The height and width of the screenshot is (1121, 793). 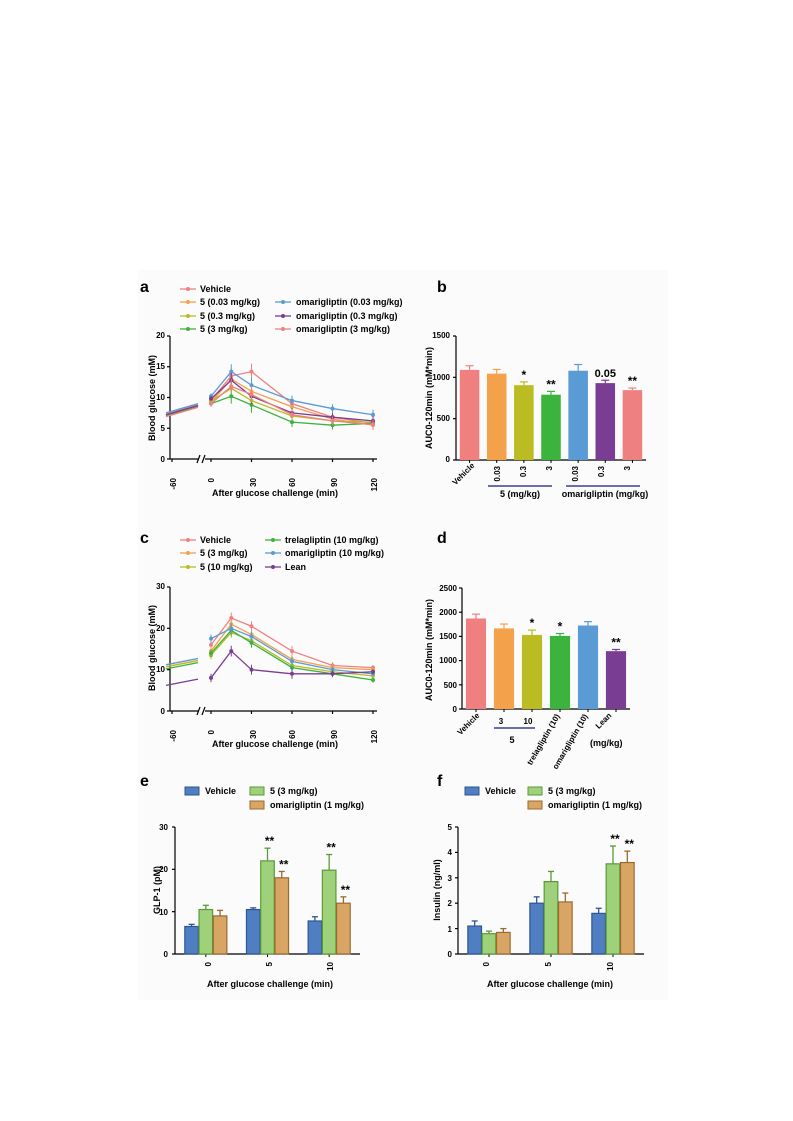 I want to click on legend-entry-omarigliptin-0-3: omarigliptin (0.3 mg/kg), so click(x=336, y=316).